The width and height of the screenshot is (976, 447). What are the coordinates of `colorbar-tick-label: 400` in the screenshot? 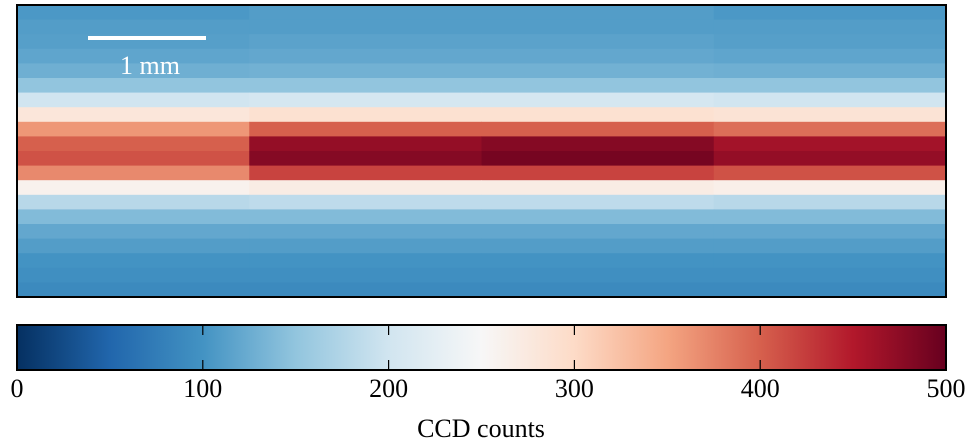 It's located at (760, 388).